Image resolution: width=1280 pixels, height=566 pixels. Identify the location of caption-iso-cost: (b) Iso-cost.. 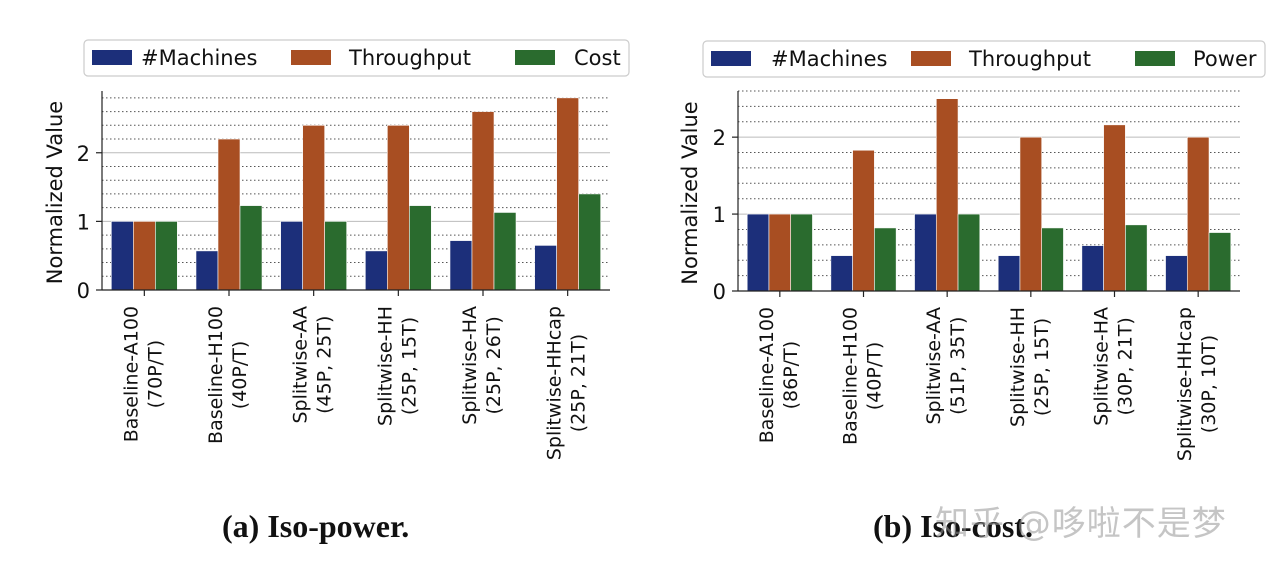
(953, 526).